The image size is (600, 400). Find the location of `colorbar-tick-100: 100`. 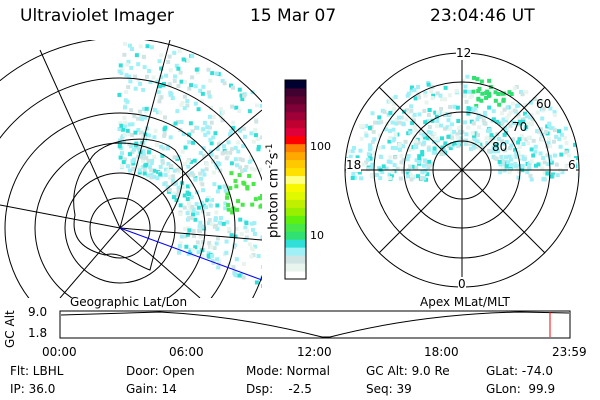

colorbar-tick-100: 100 is located at coordinates (320, 146).